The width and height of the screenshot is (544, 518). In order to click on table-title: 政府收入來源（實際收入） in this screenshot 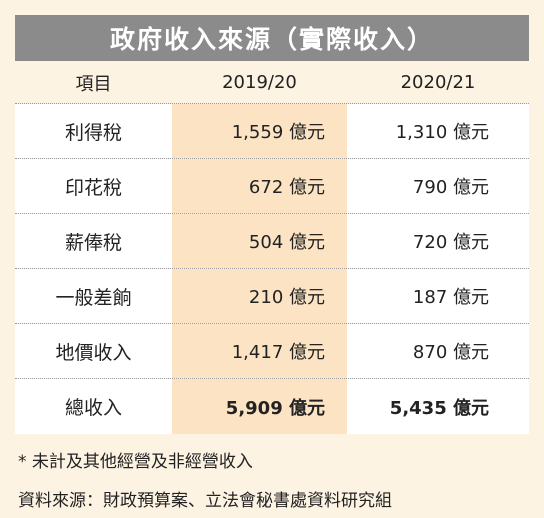, I will do `click(272, 38)`.